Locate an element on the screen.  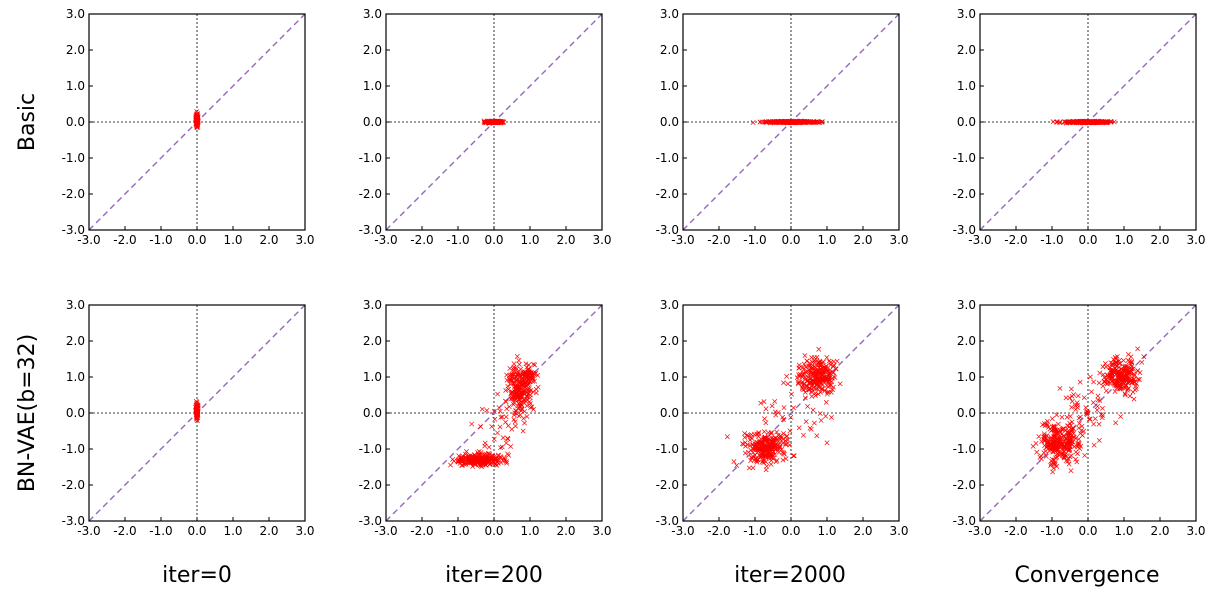
x-tick-label: 2.0 is located at coordinates (268, 531).